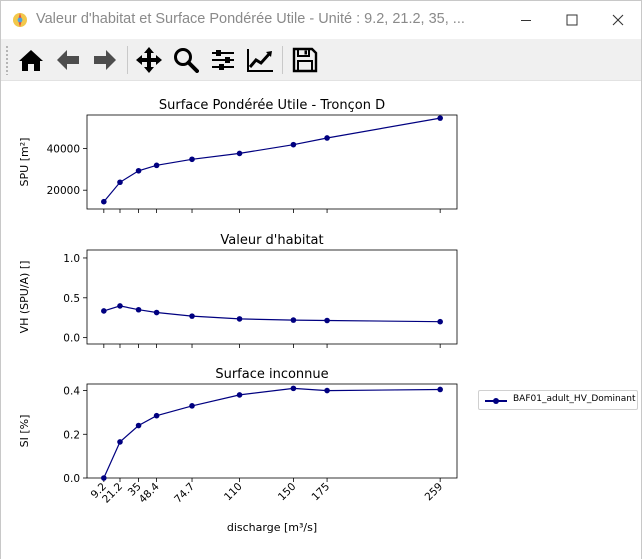 This screenshot has height=559, width=642. I want to click on arrow-left-icon, so click(68, 60).